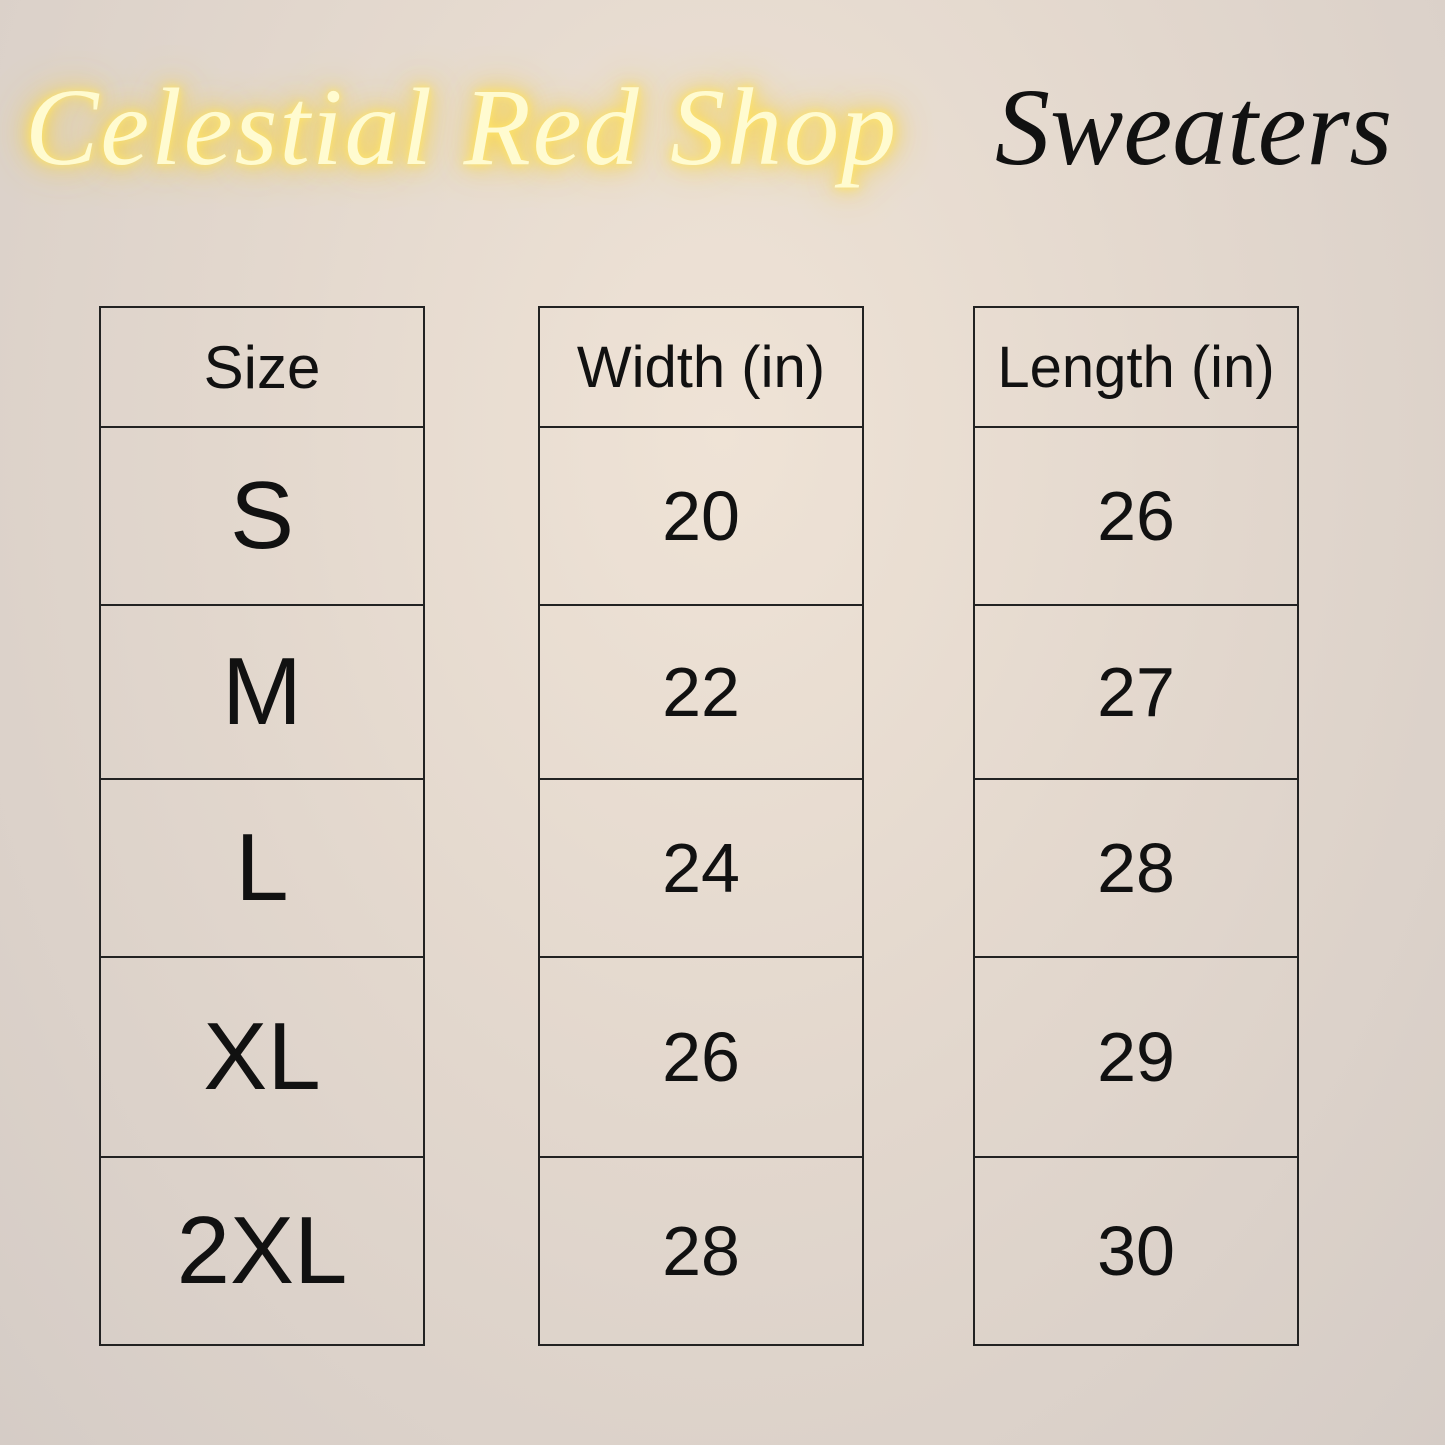  Describe the element at coordinates (1194, 127) in the screenshot. I see `category-title: Sweaters` at that location.